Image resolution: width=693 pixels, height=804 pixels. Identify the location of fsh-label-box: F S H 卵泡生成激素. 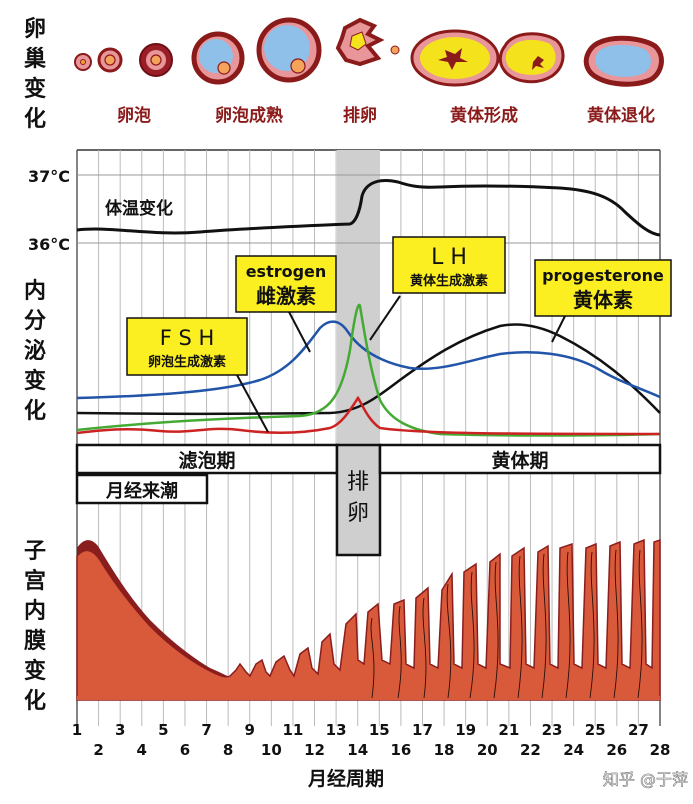
(187, 346).